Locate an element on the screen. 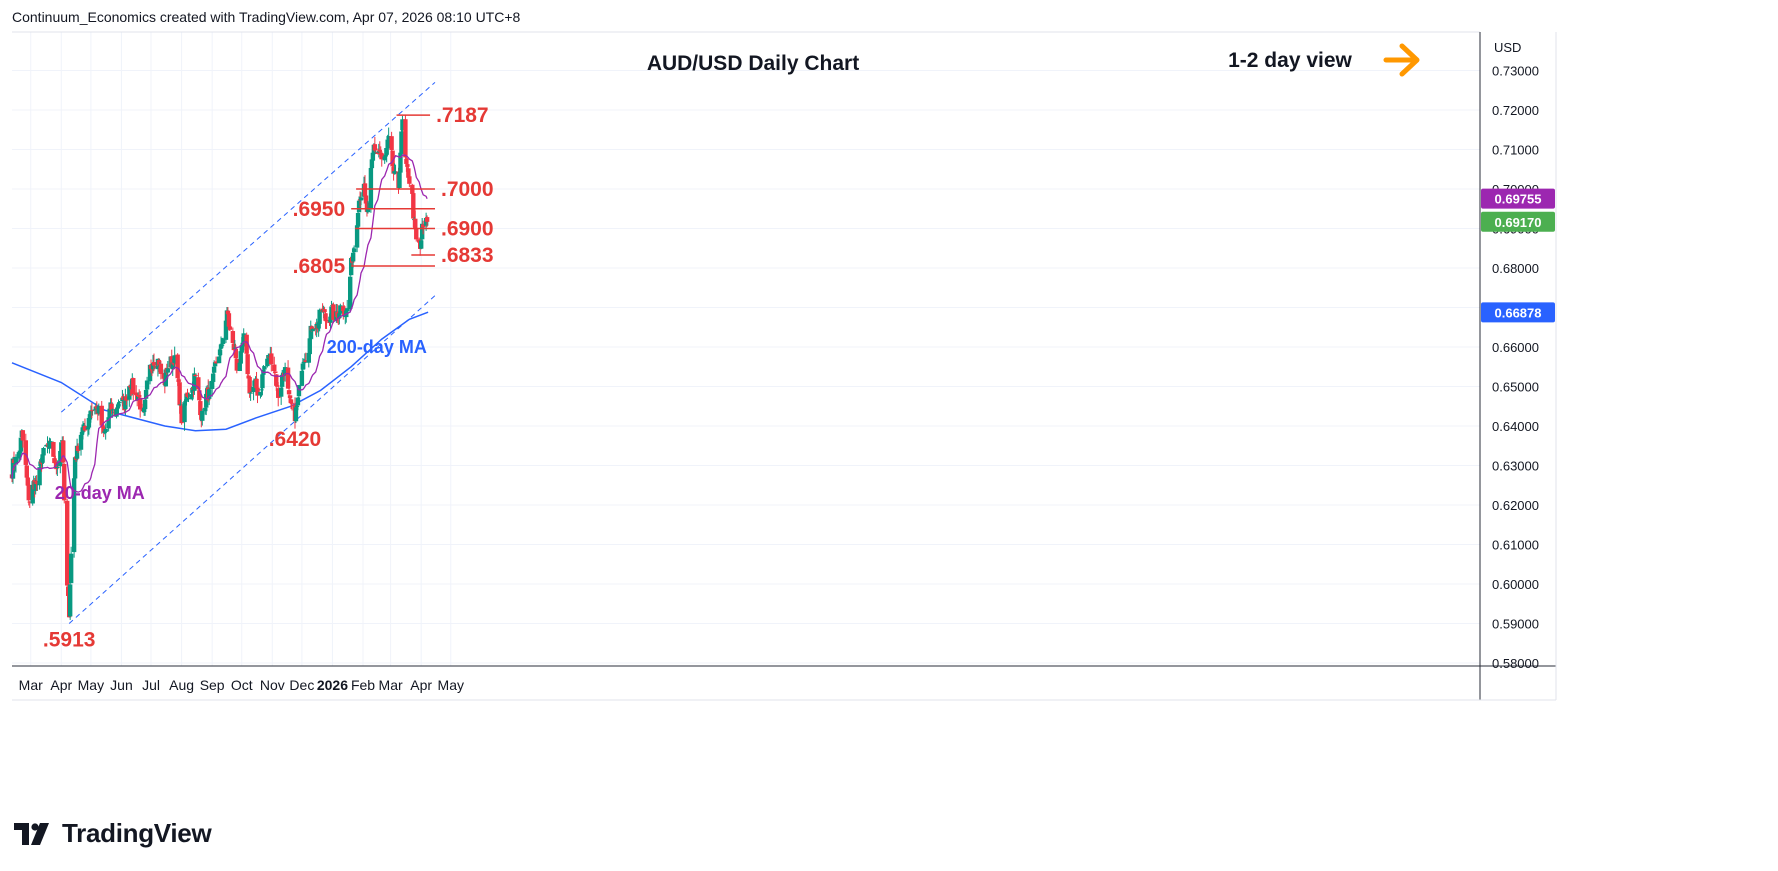 The width and height of the screenshot is (1778, 871). x-tick-label: Feb is located at coordinates (363, 685).